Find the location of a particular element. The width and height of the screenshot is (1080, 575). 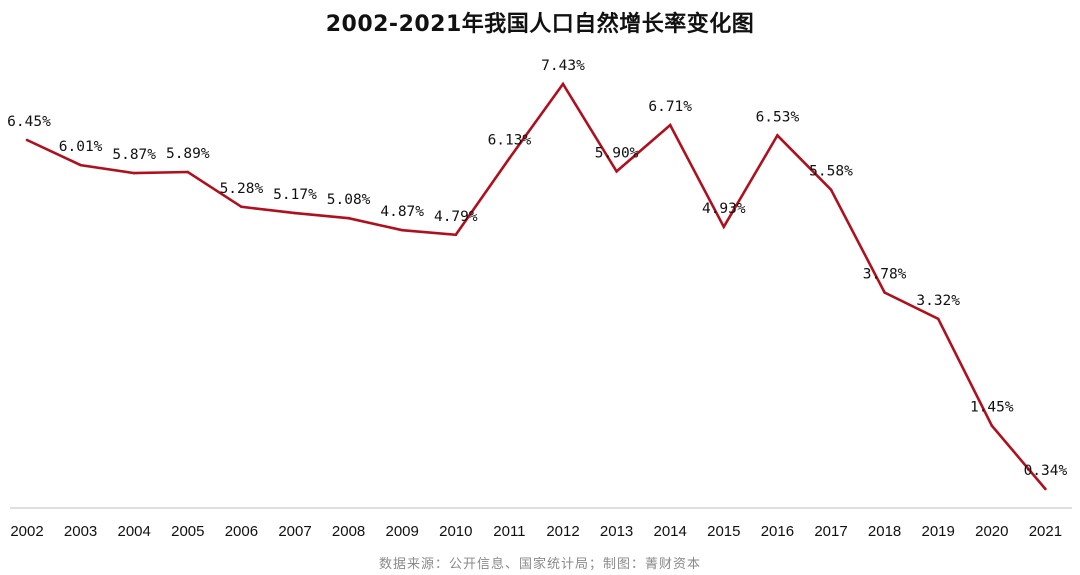

x-tick-label: 2021 is located at coordinates (1045, 531).